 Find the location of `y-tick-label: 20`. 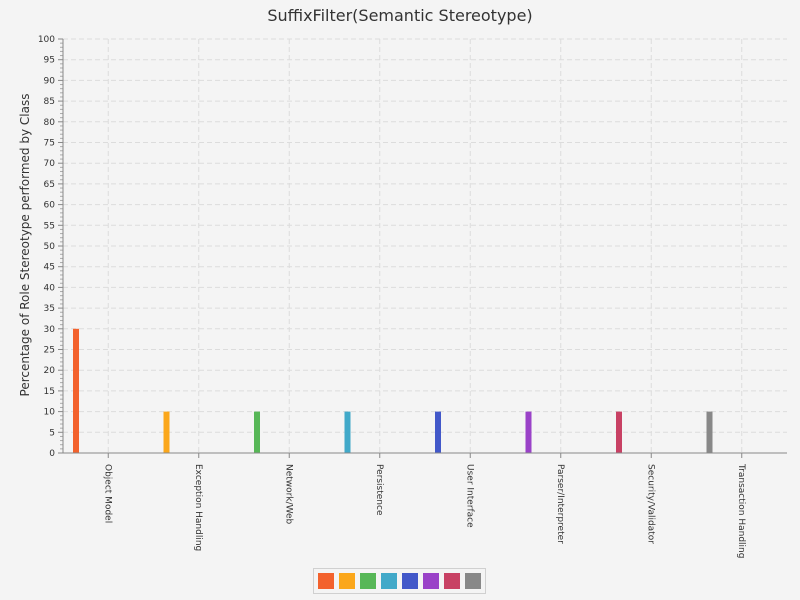

y-tick-label: 20 is located at coordinates (50, 371).